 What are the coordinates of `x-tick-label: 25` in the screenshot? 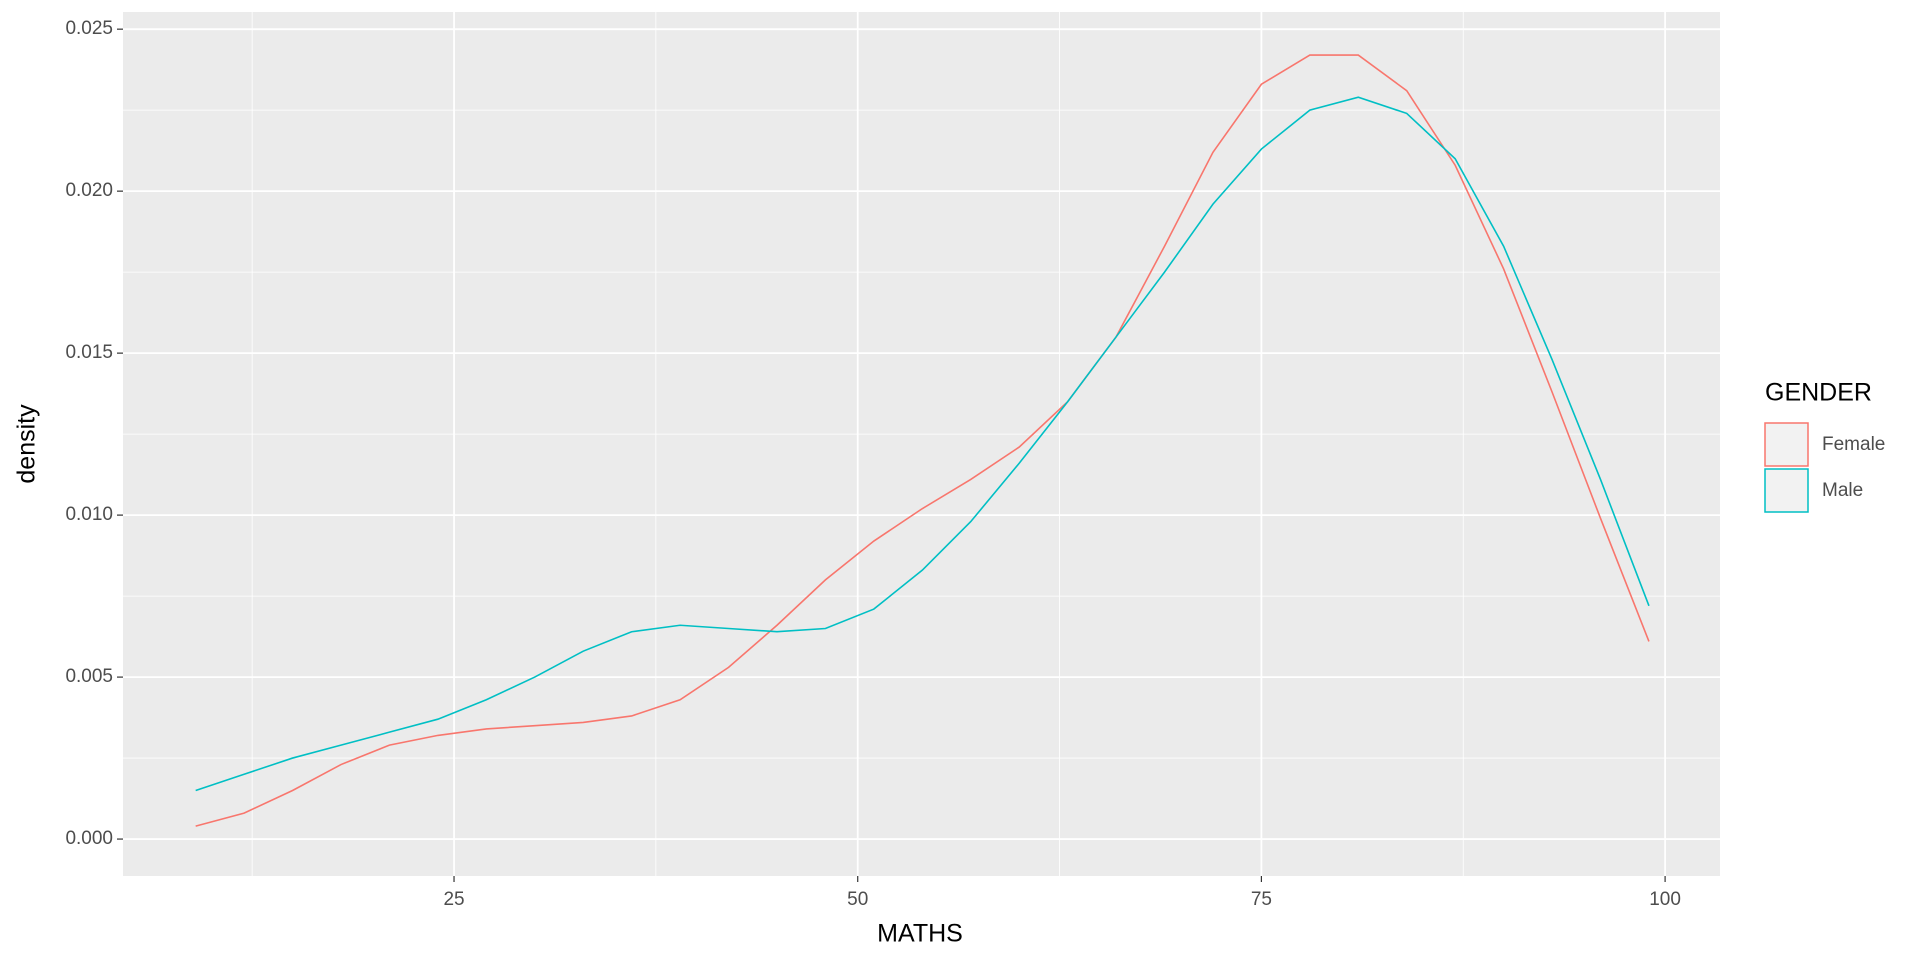 It's located at (453, 899).